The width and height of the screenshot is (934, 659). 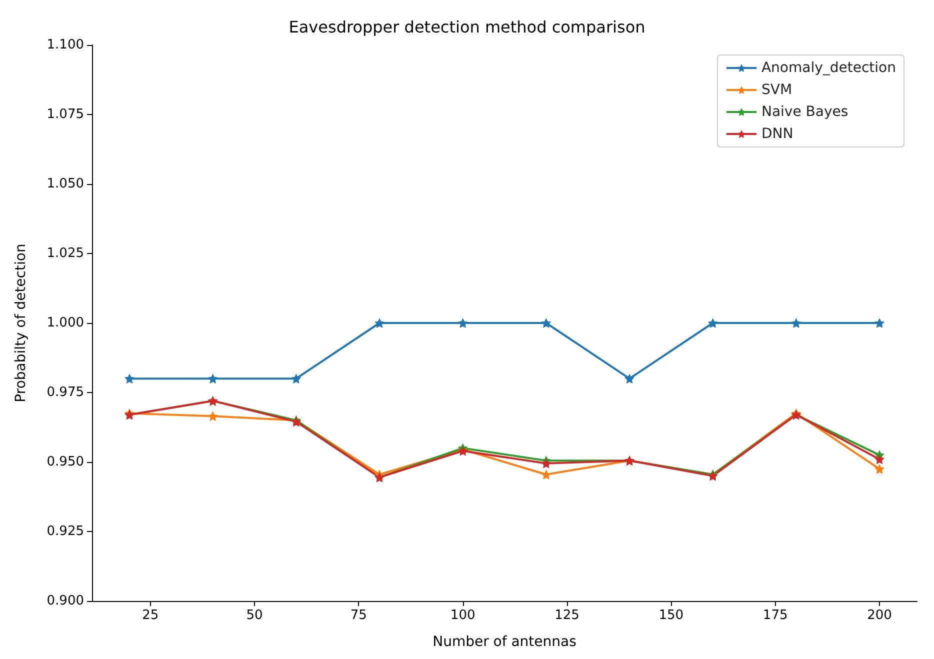 I want to click on legend-label: Anomaly_detection, so click(x=828, y=68).